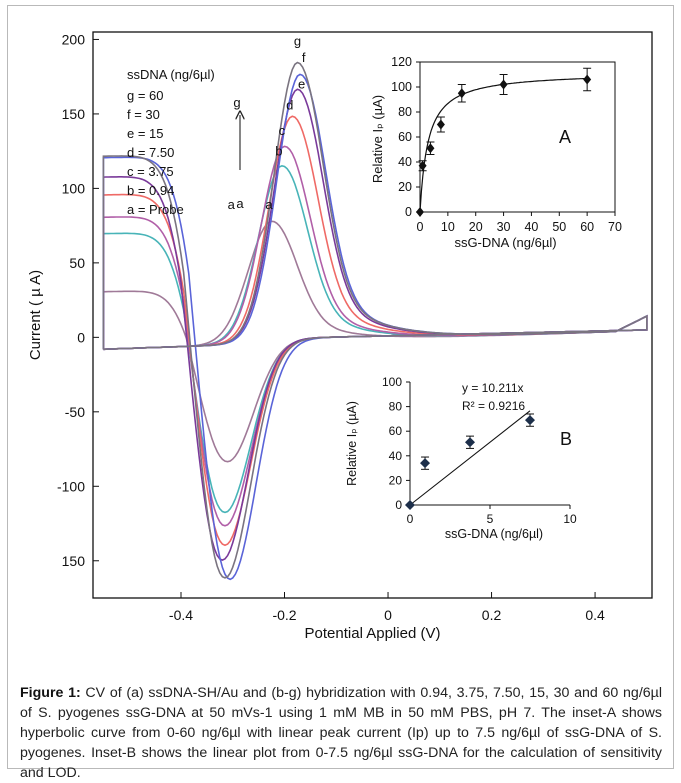 Image resolution: width=681 pixels, height=783 pixels. What do you see at coordinates (396, 407) in the screenshot?
I see `inset-b-y-tick-label: 80` at bounding box center [396, 407].